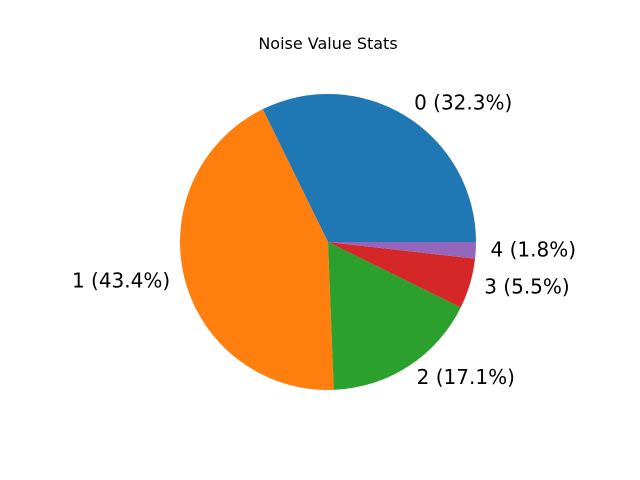 The height and width of the screenshot is (480, 640). I want to click on pie-label-1: 1 (43.4%), so click(121, 280).